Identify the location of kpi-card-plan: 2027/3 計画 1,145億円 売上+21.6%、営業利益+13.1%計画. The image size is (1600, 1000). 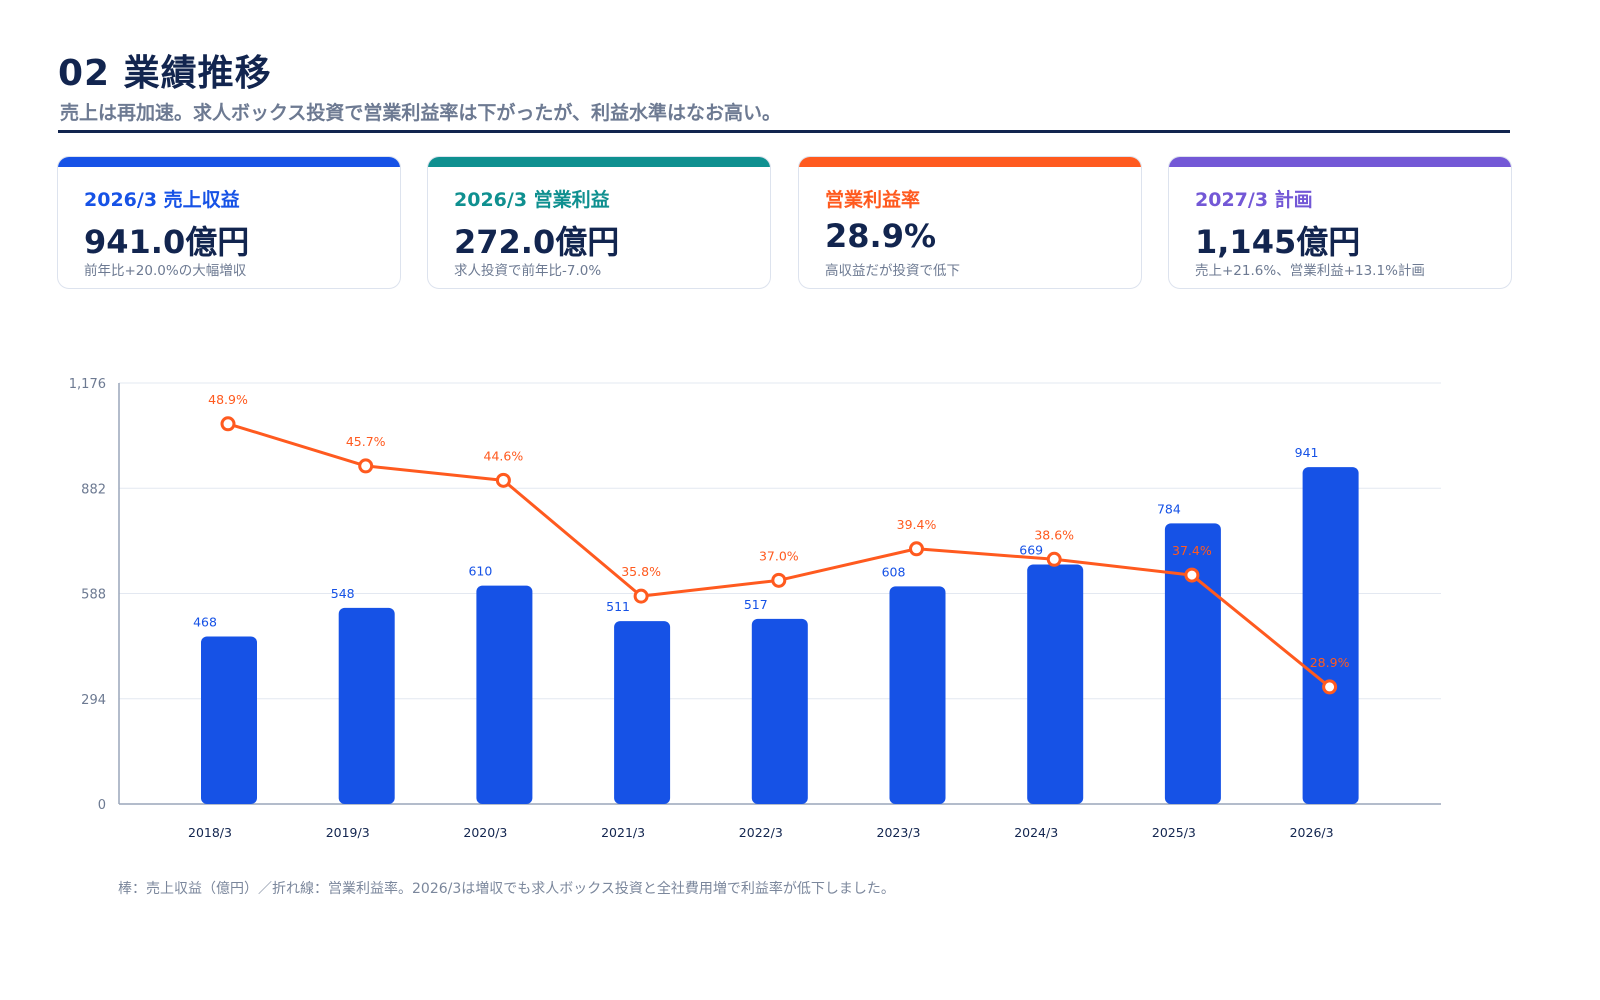
(1340, 222).